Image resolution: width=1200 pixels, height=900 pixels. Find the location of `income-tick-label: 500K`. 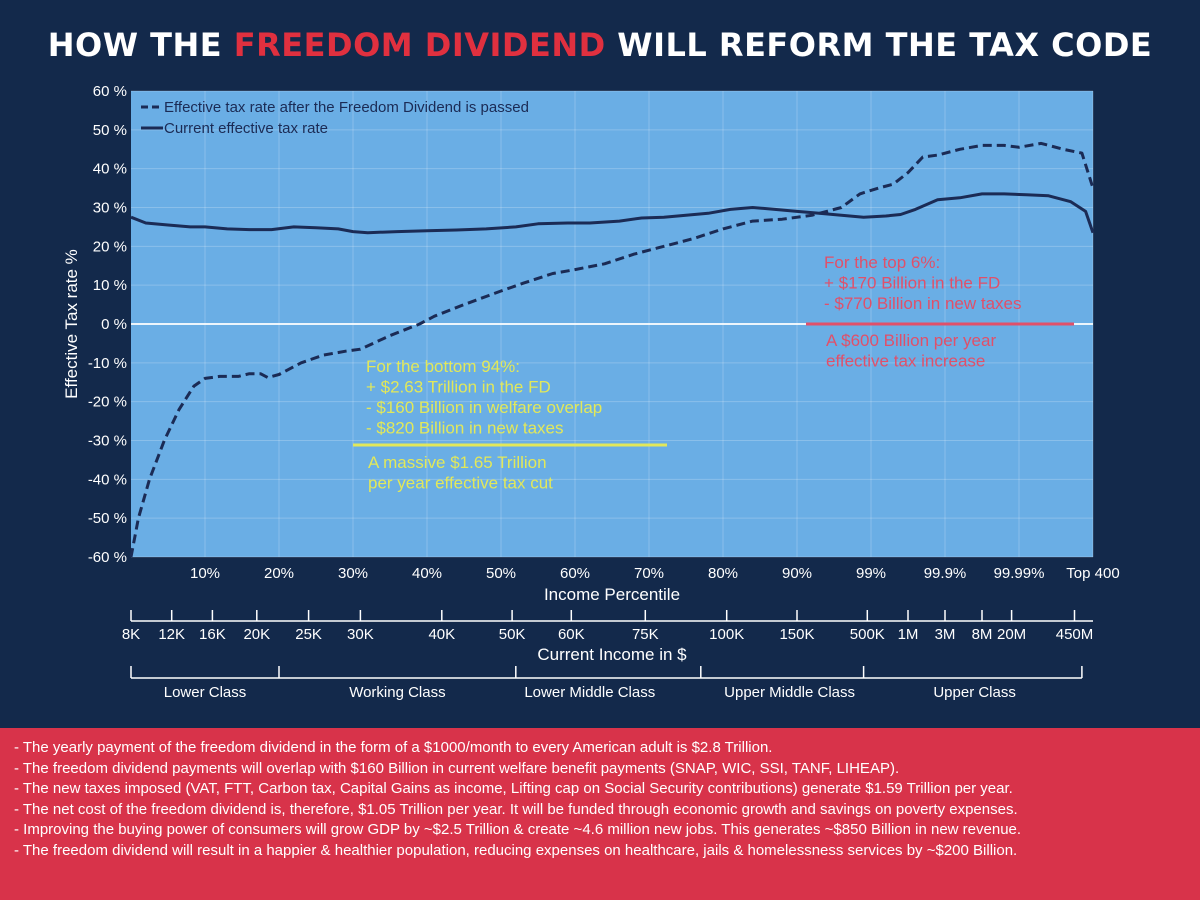

income-tick-label: 500K is located at coordinates (867, 634).